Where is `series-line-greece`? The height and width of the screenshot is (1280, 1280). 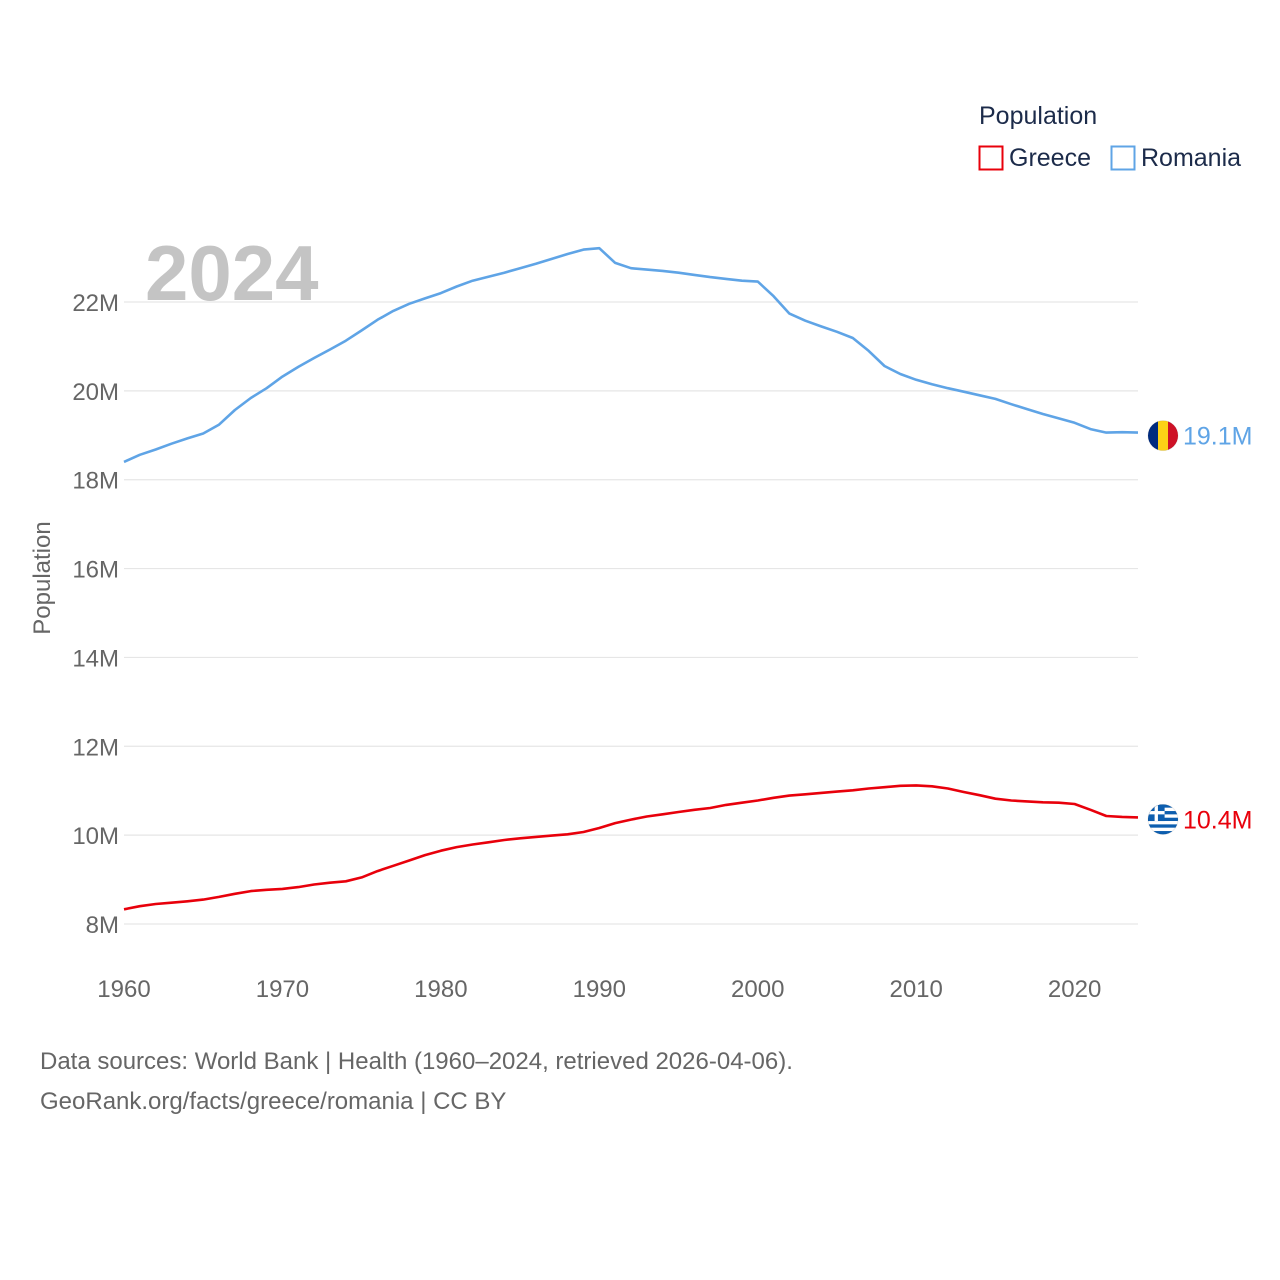 series-line-greece is located at coordinates (631, 847).